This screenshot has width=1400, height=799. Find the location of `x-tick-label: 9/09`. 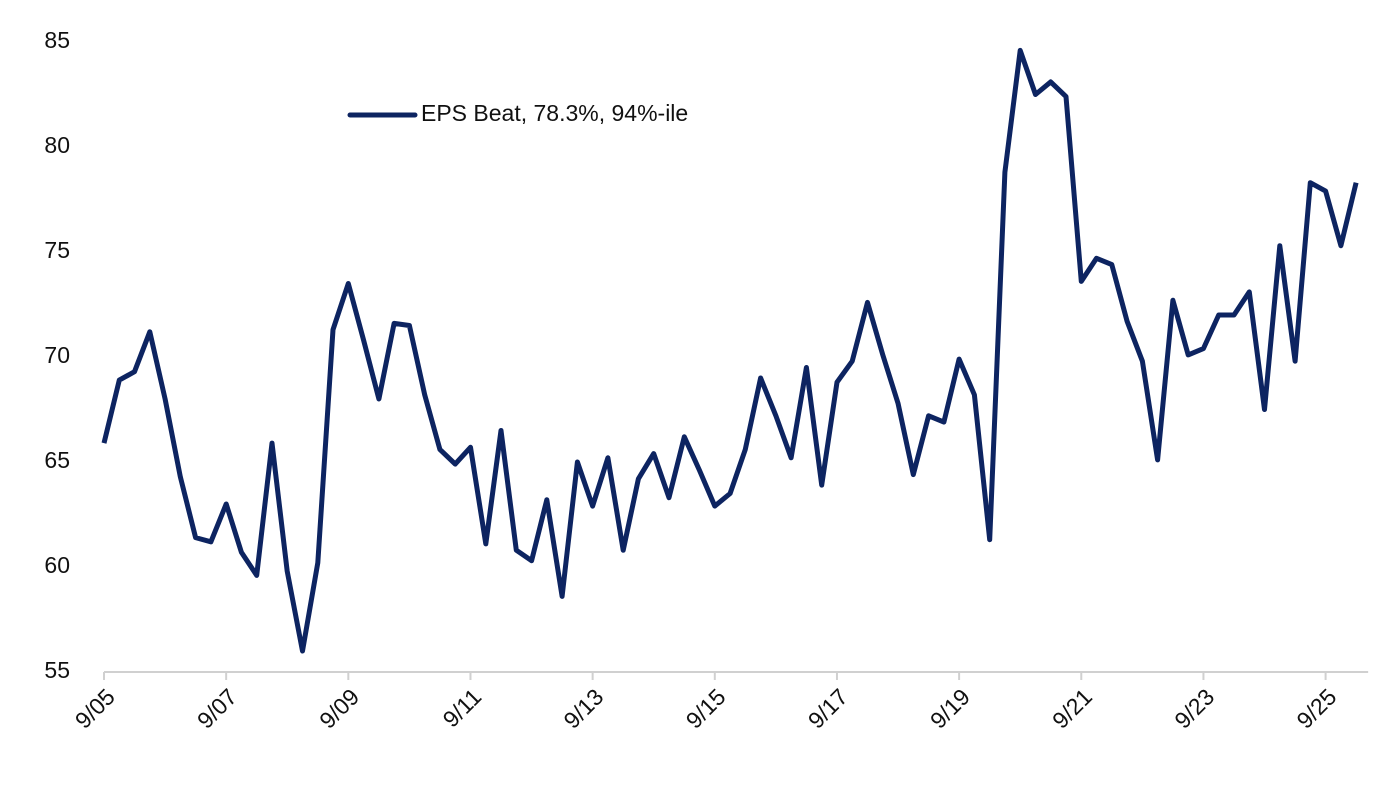

x-tick-label: 9/09 is located at coordinates (339, 708).